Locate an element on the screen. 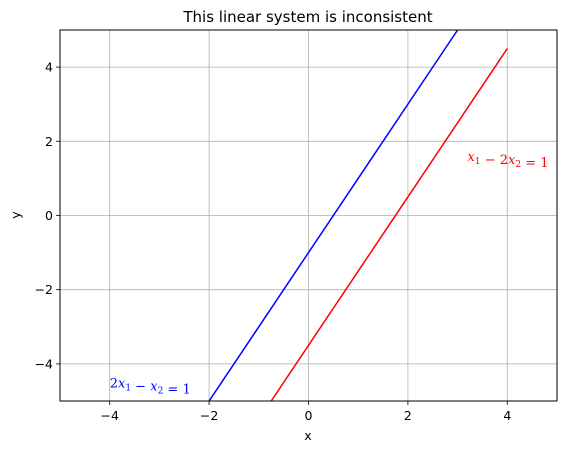  y-tick-label: −2 is located at coordinates (44, 289).